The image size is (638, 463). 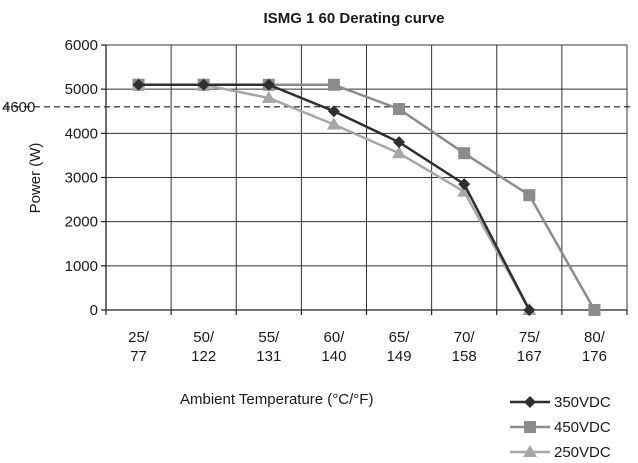 What do you see at coordinates (18, 107) in the screenshot?
I see `reference-line-label: 4600` at bounding box center [18, 107].